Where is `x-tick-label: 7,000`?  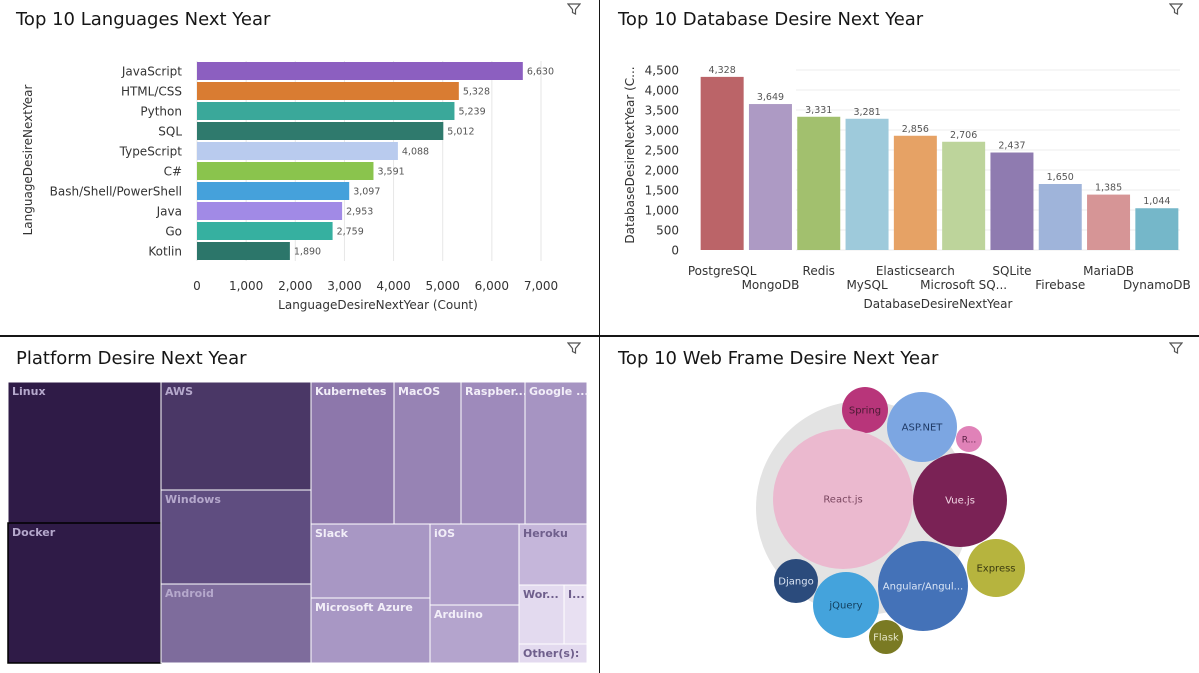
x-tick-label: 7,000 is located at coordinates (541, 286).